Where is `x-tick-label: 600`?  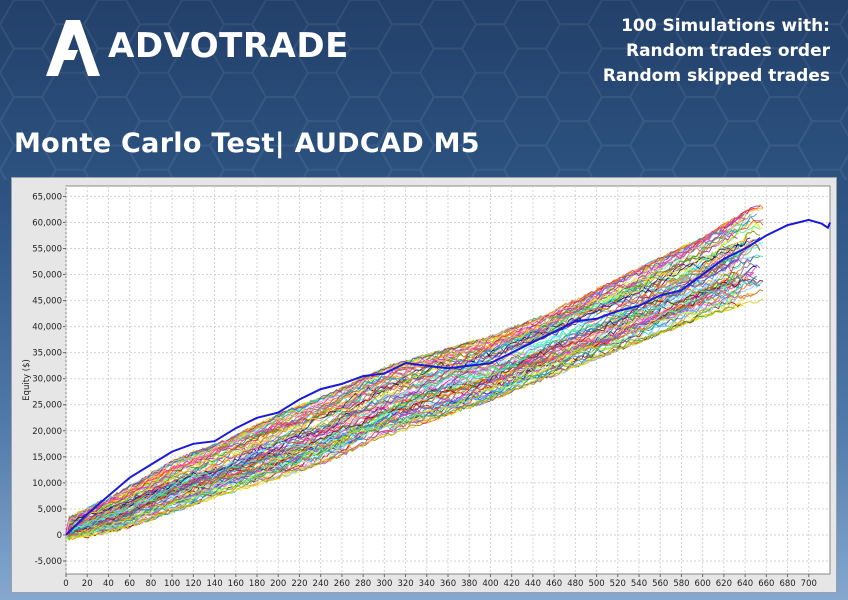
x-tick-label: 600 is located at coordinates (703, 584).